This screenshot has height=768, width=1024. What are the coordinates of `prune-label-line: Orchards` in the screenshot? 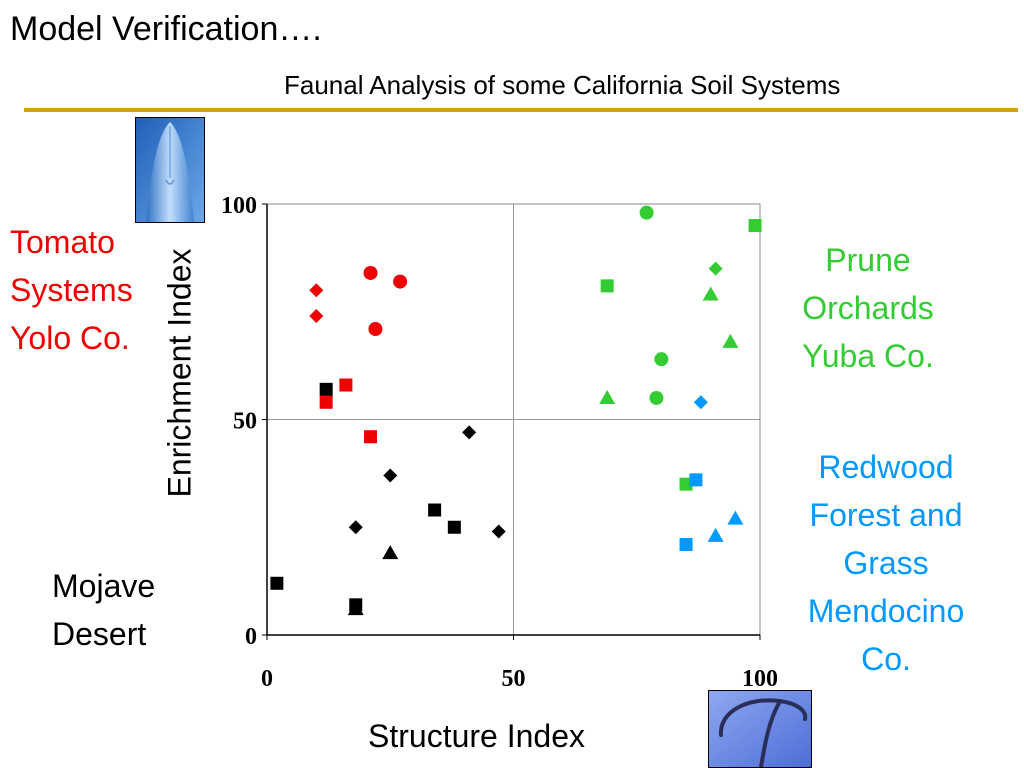 It's located at (868, 308).